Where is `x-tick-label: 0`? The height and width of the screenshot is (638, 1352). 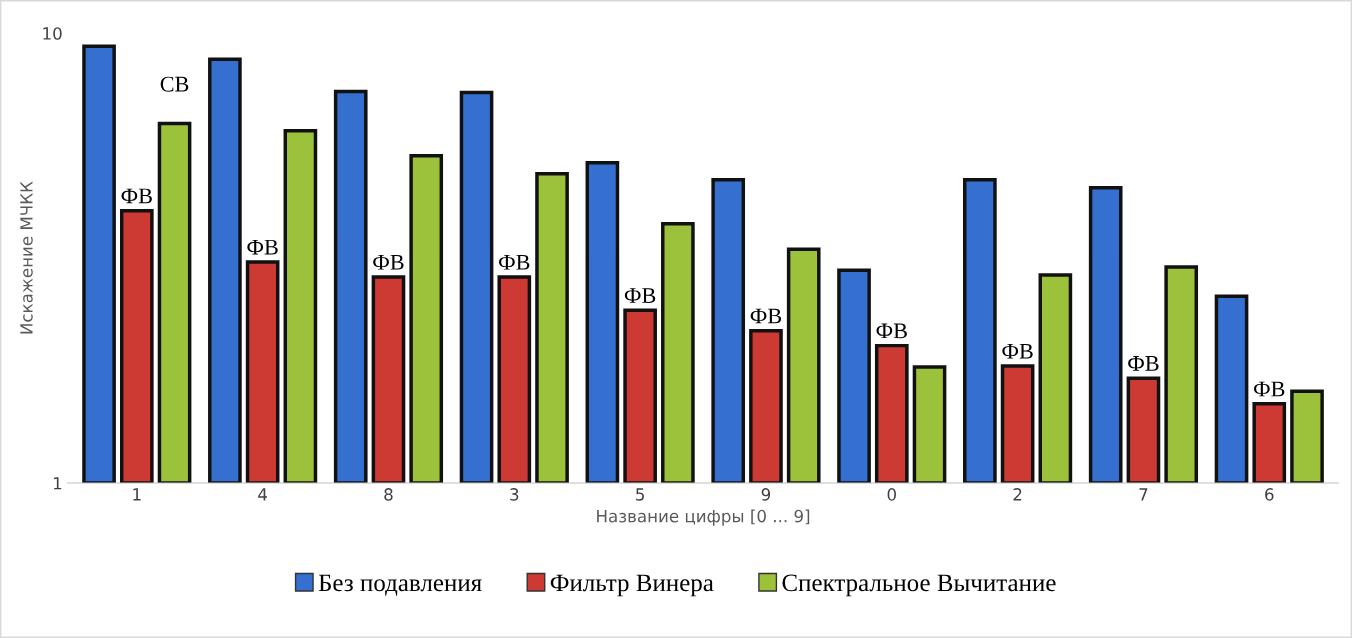
x-tick-label: 0 is located at coordinates (891, 494).